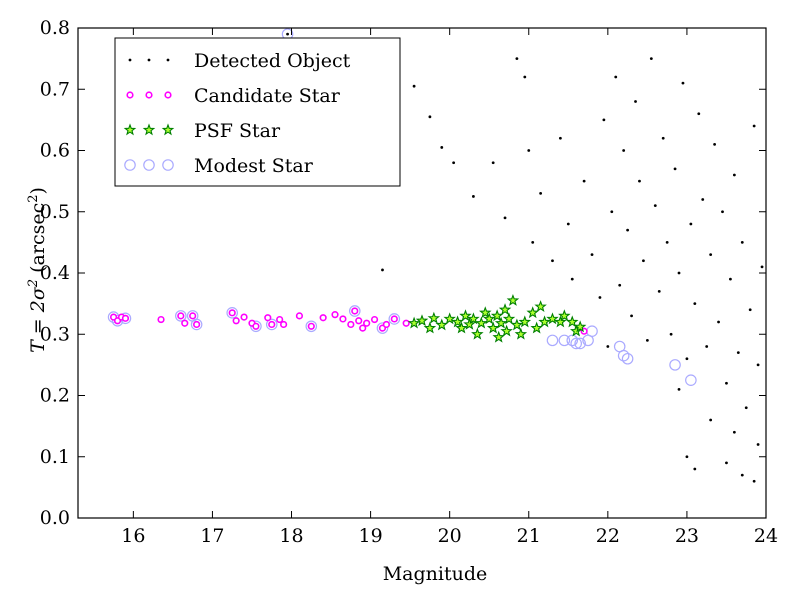  Describe the element at coordinates (608, 536) in the screenshot. I see `x-tick-label: 22` at that location.